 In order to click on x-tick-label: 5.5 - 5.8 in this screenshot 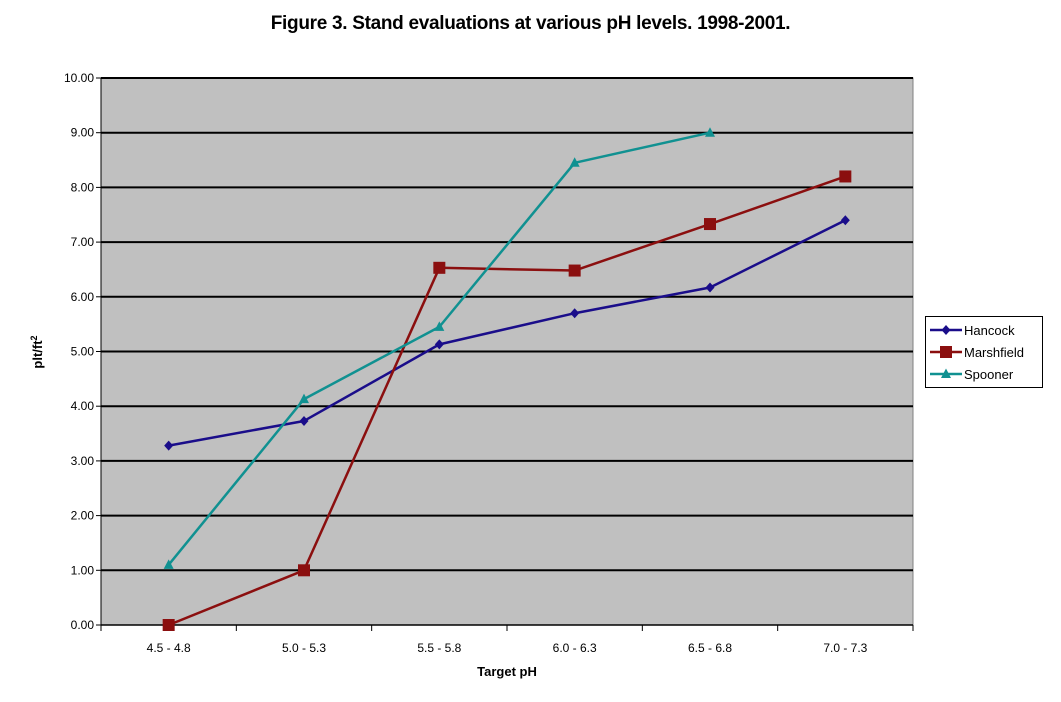, I will do `click(439, 648)`.